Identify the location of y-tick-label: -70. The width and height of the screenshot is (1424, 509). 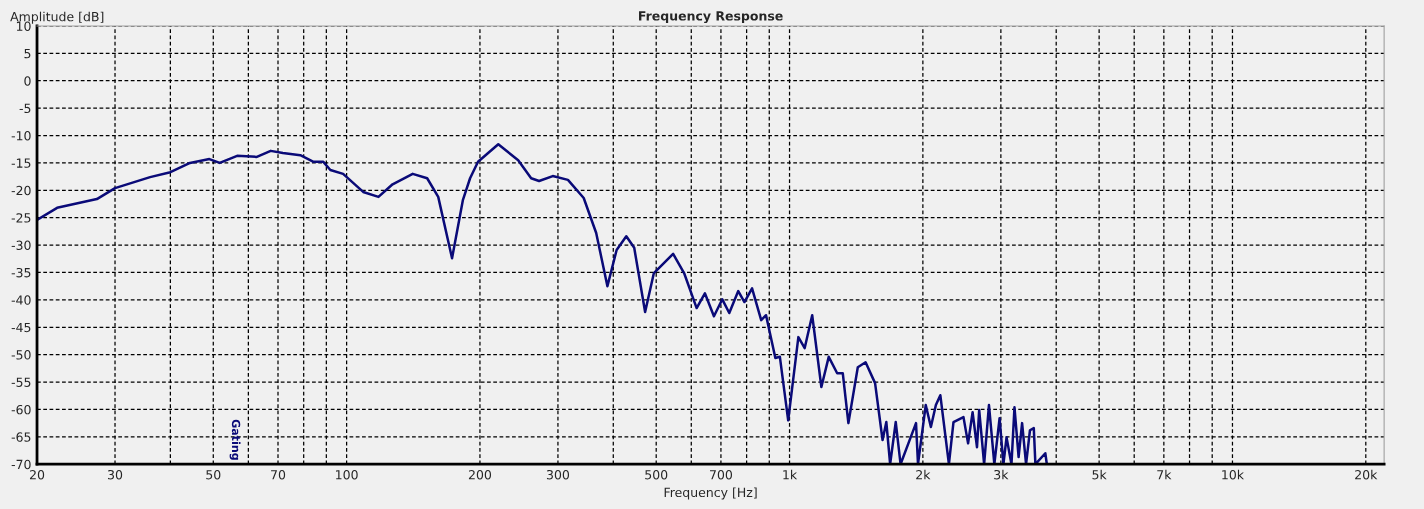
(21, 464).